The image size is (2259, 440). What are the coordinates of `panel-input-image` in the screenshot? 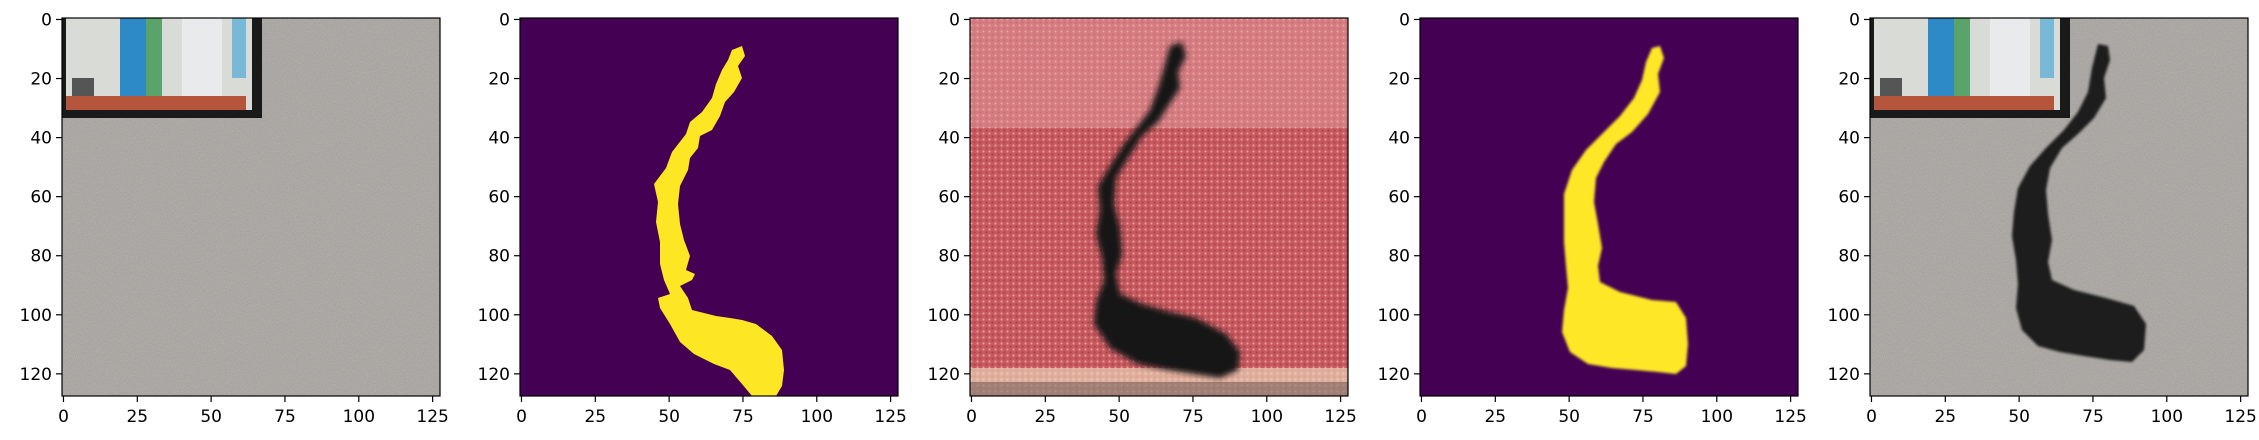 It's located at (251, 207).